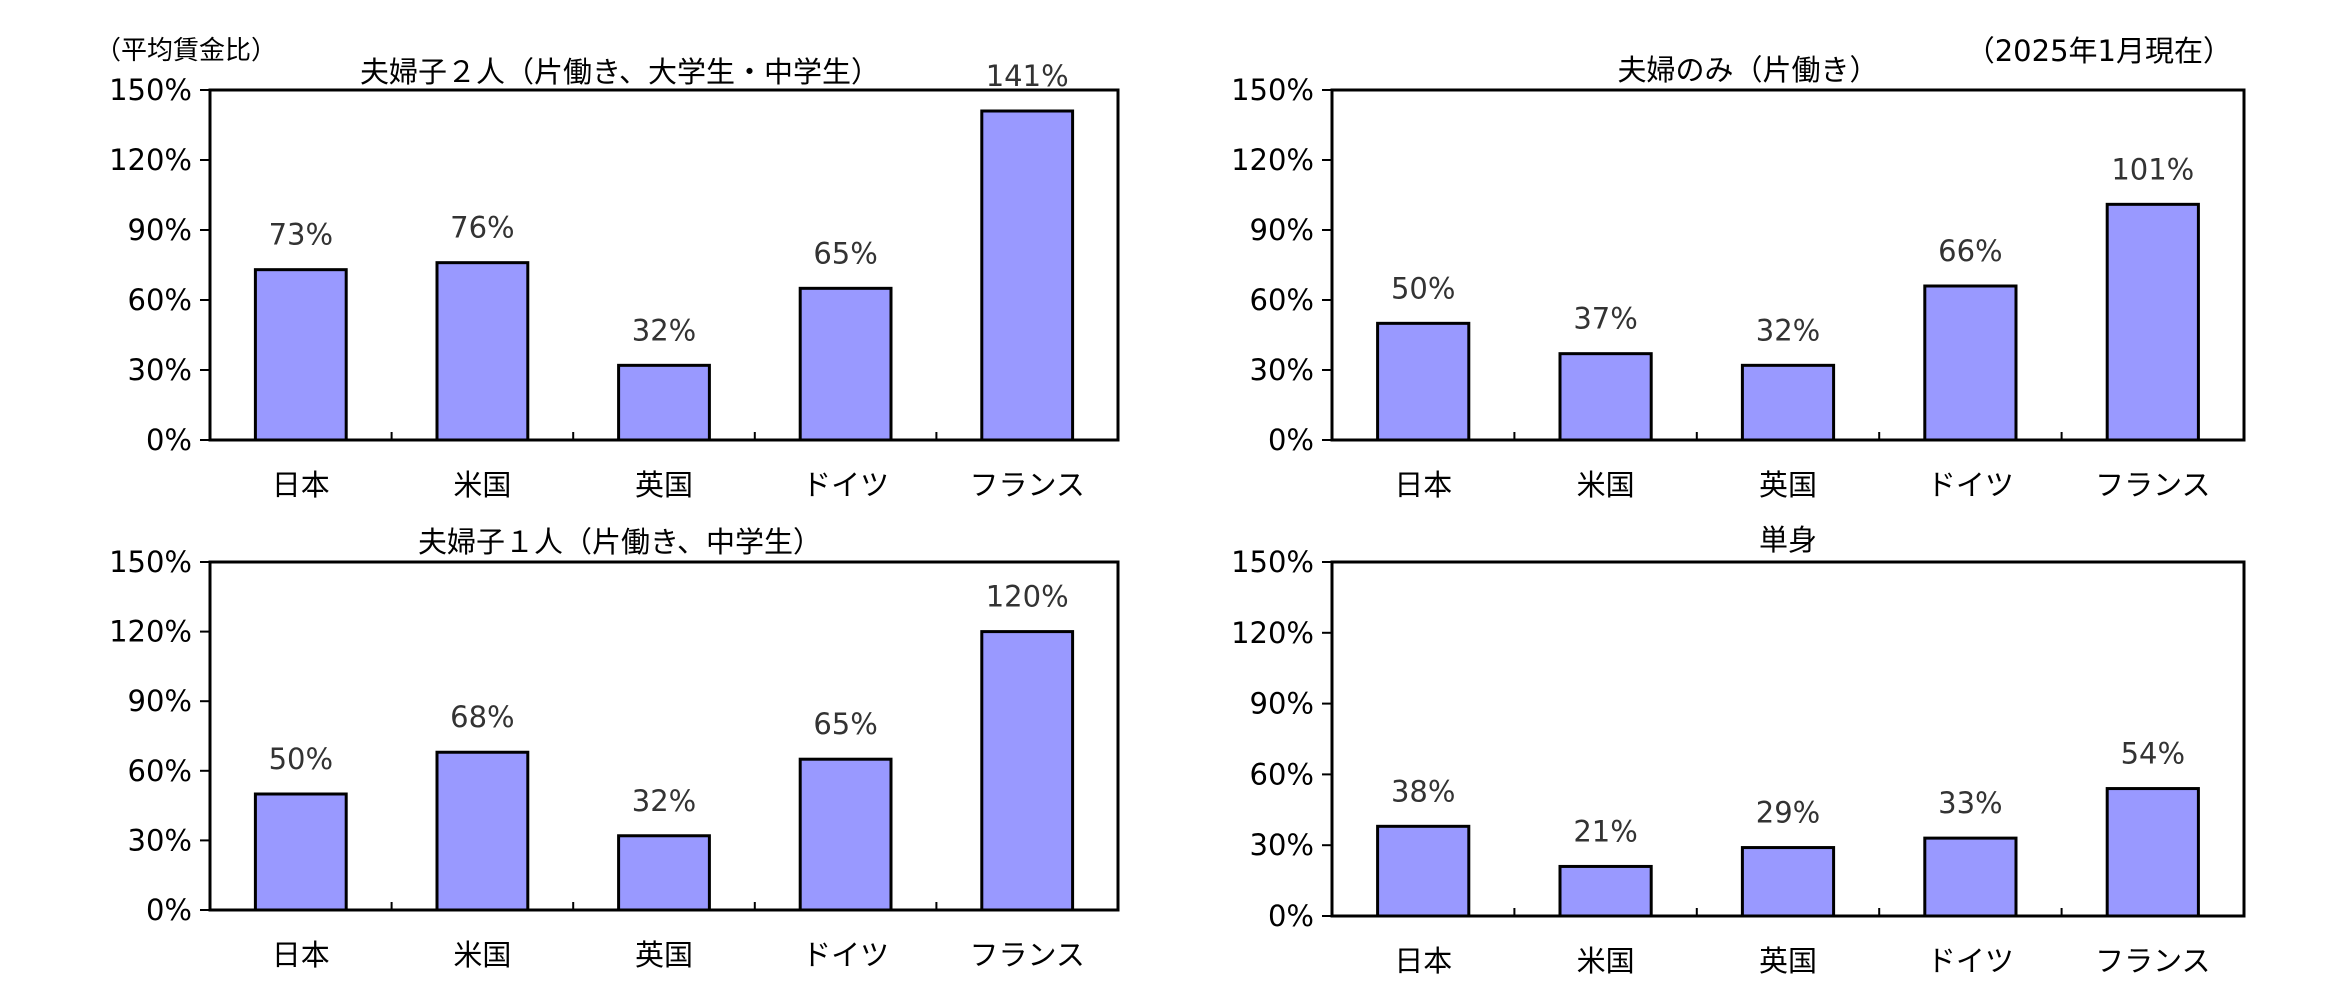  Describe the element at coordinates (845, 724) in the screenshot. I see `chart-3-data-label-4: 65%` at that location.